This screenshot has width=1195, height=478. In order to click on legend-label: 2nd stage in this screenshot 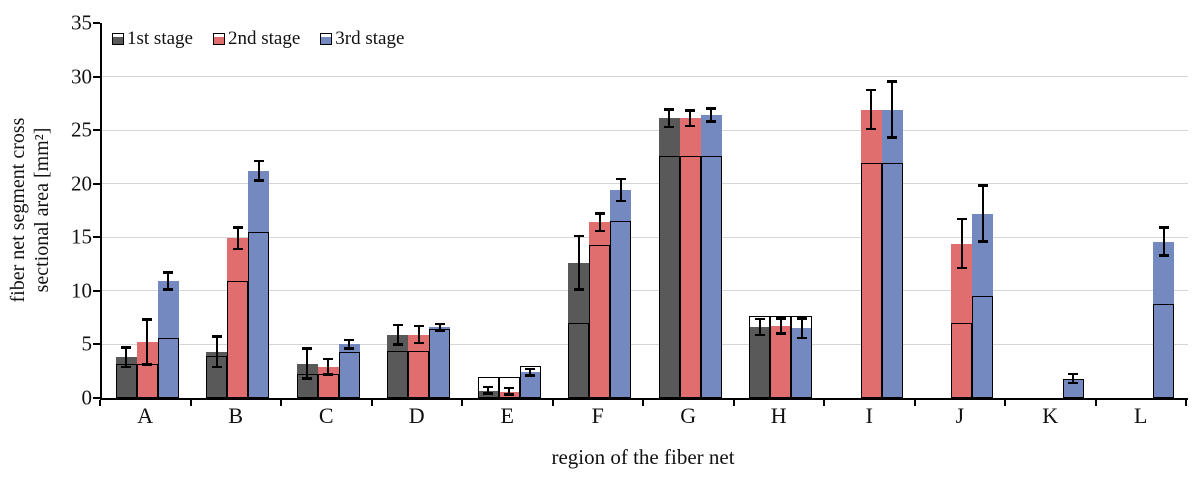, I will do `click(264, 38)`.